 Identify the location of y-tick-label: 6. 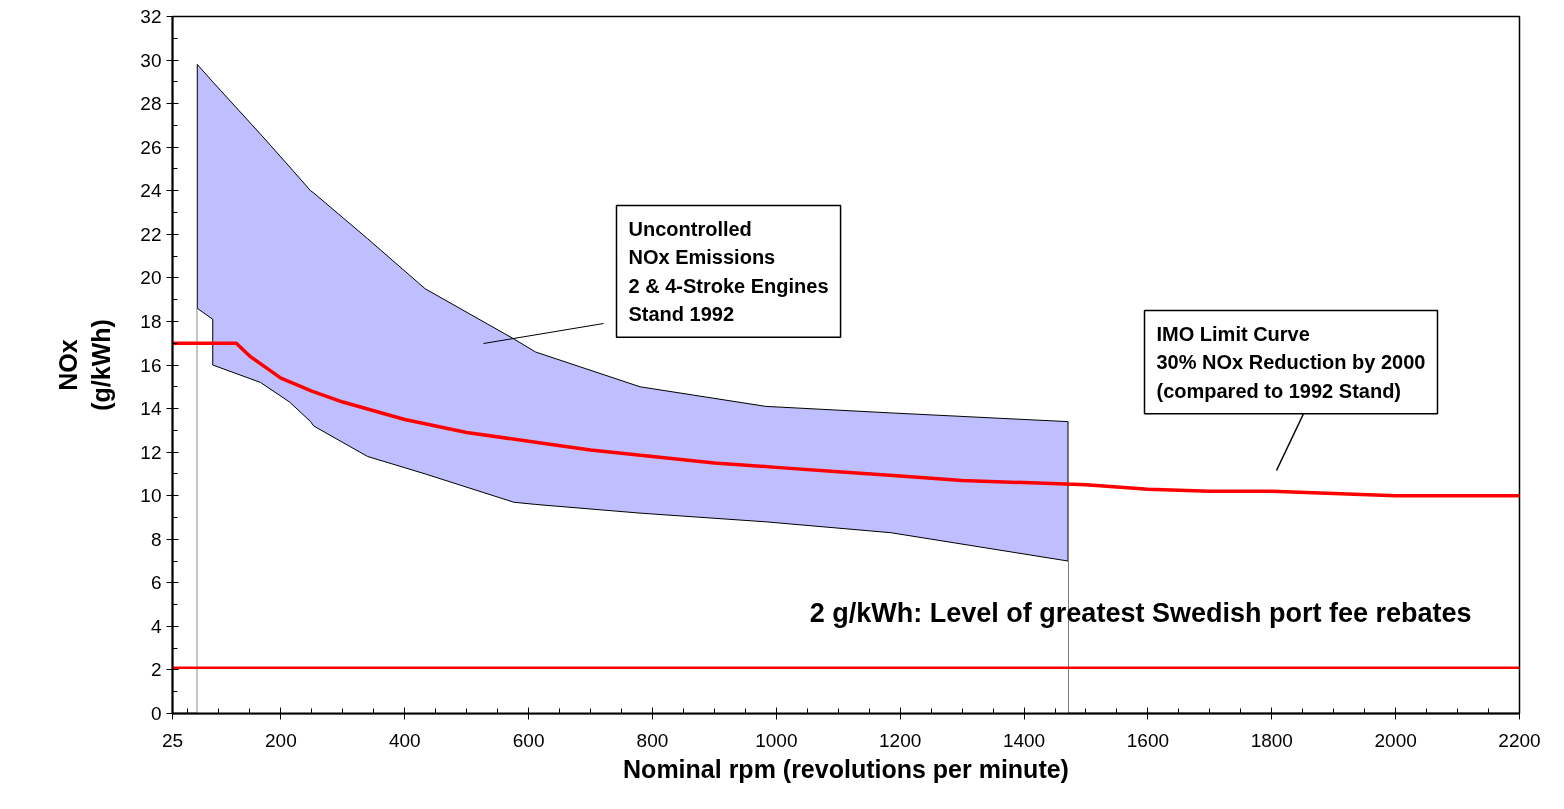
(156, 583).